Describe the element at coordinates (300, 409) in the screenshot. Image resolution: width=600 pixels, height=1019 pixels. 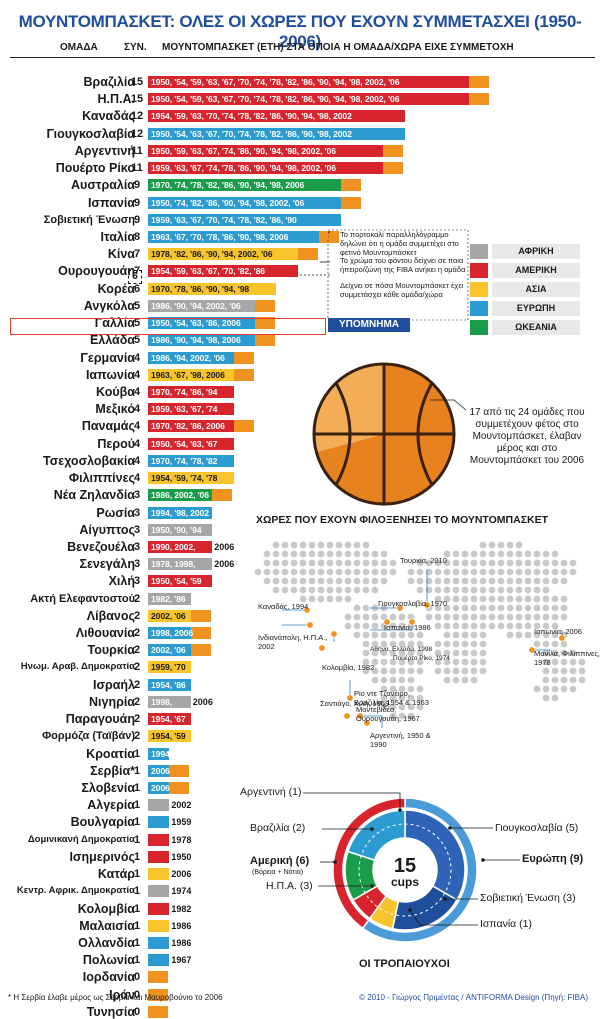
I see `country-row: Μεξικό 4 1959, '63, '67, '74` at that location.